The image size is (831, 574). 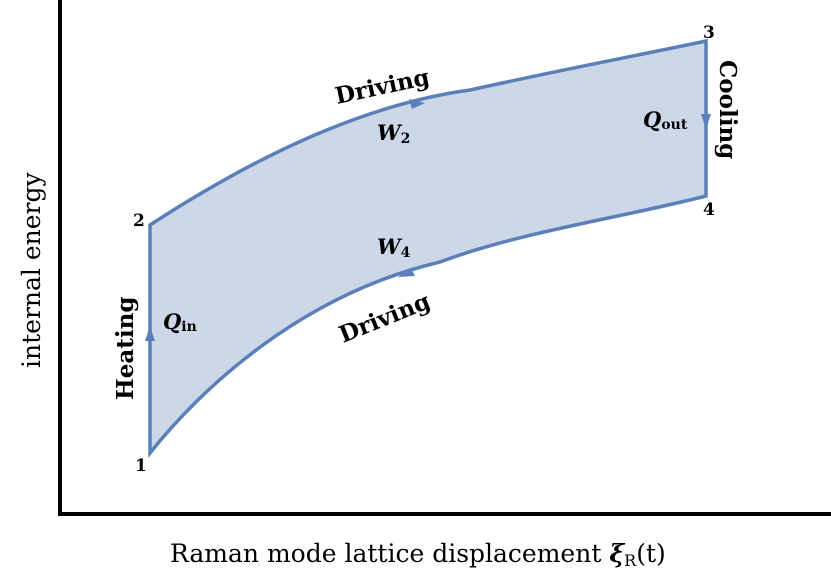 What do you see at coordinates (139, 221) in the screenshot?
I see `state-label-2: 2` at bounding box center [139, 221].